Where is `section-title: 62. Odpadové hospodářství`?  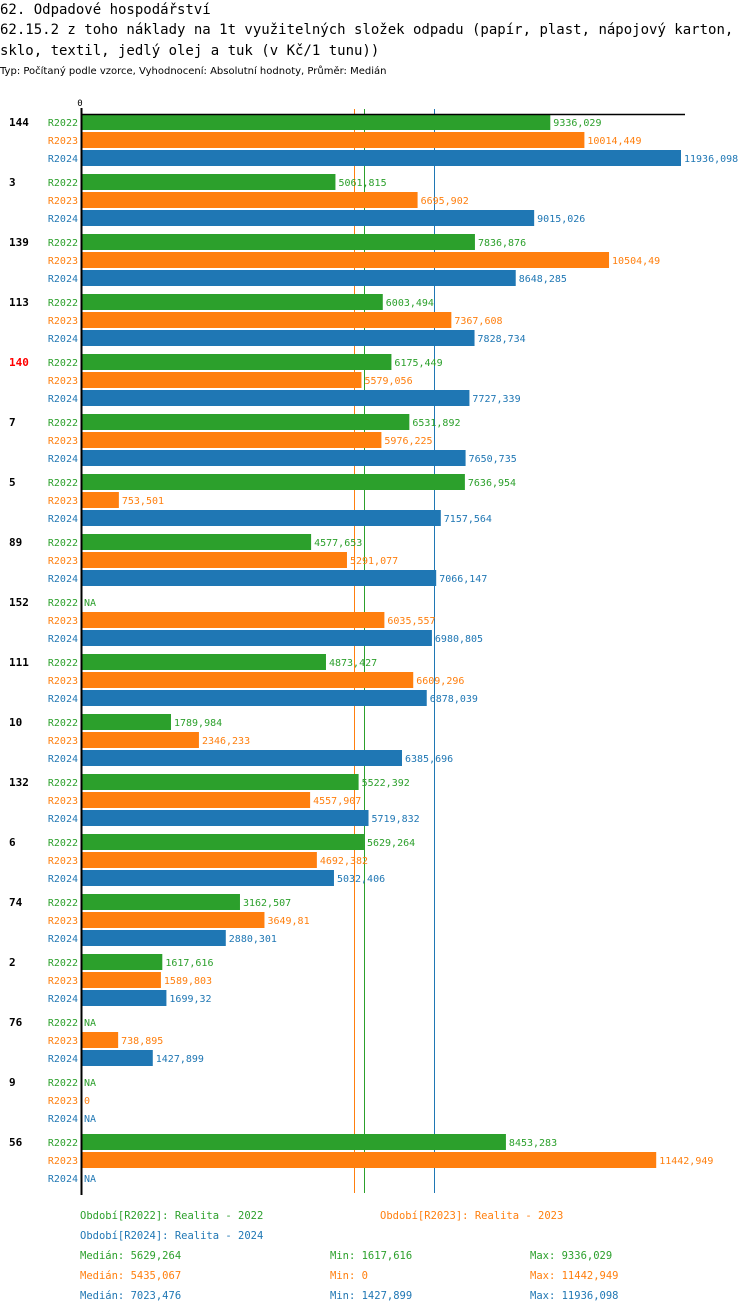
section-title: 62. Odpadové hospodářství is located at coordinates (105, 10).